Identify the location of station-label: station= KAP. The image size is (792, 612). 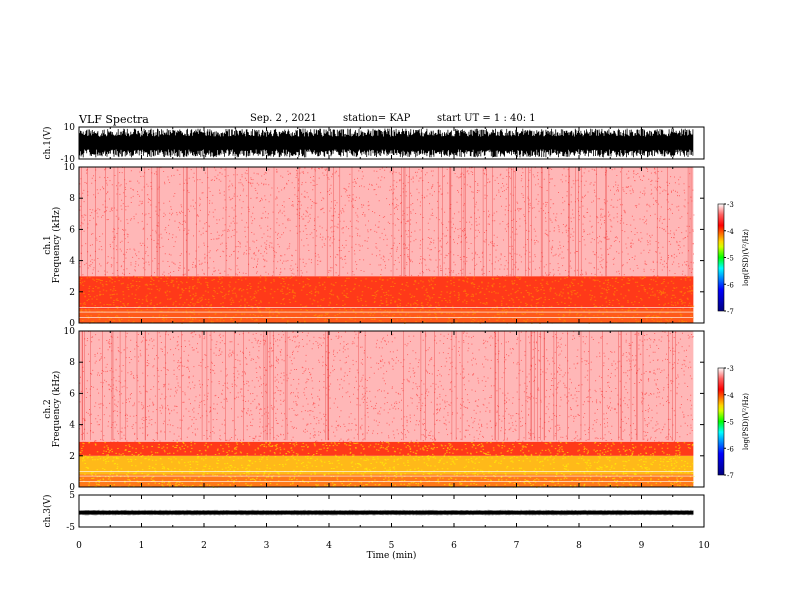
(377, 118).